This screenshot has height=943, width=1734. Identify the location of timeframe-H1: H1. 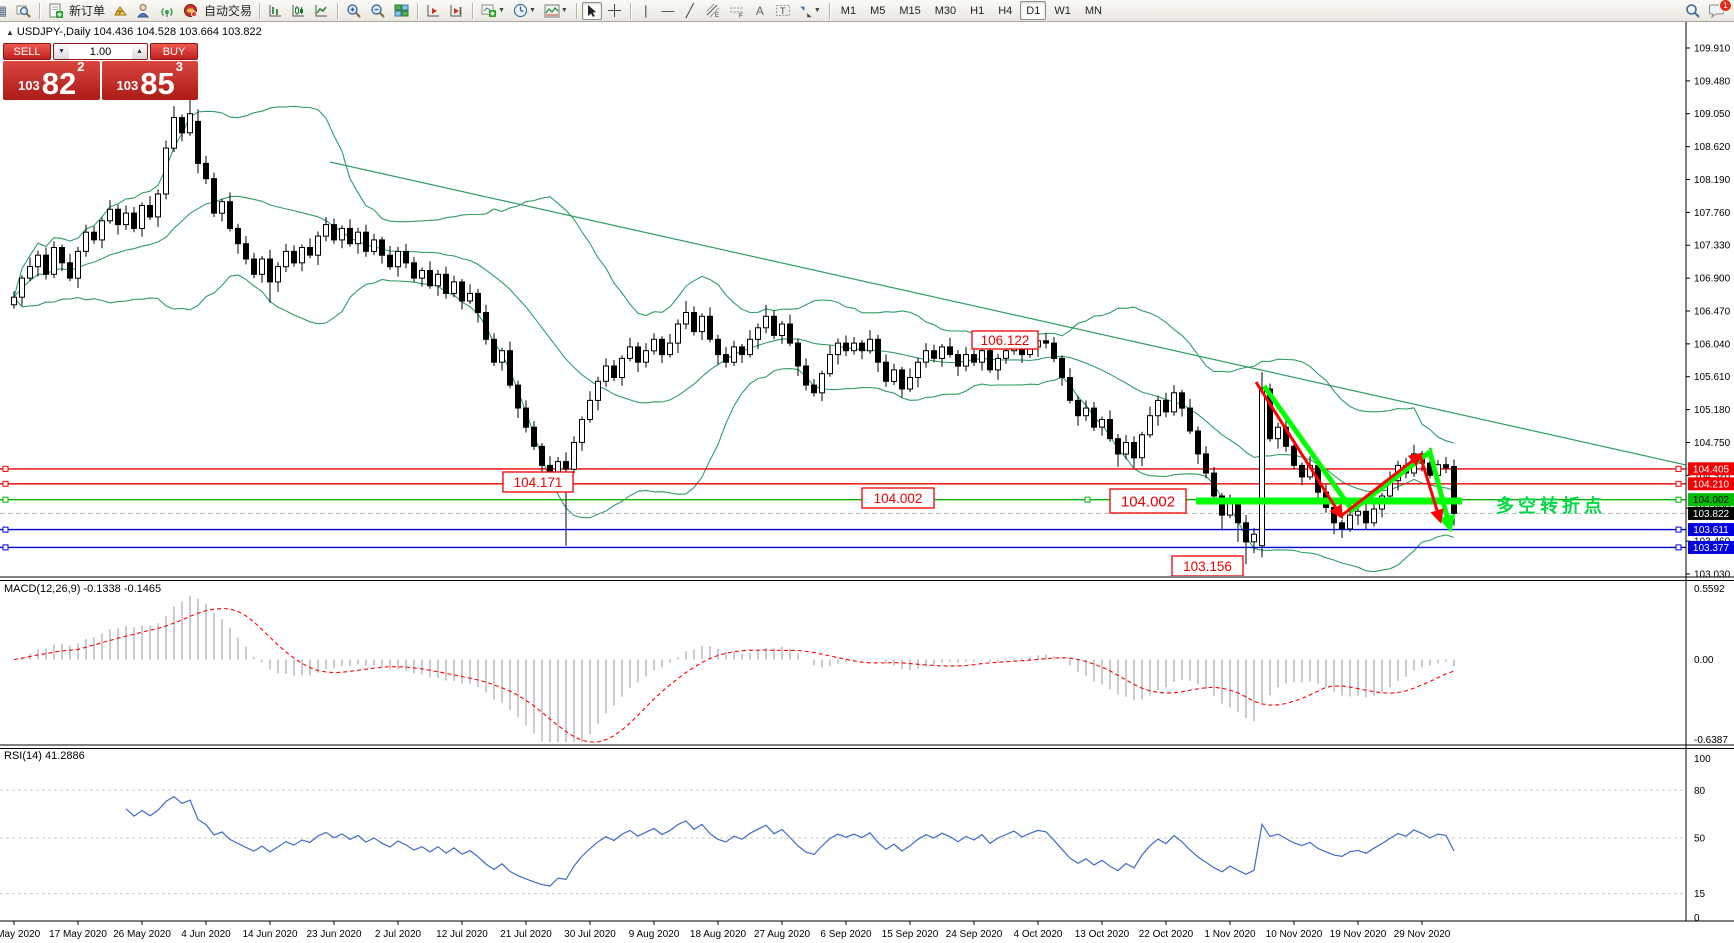
(977, 10).